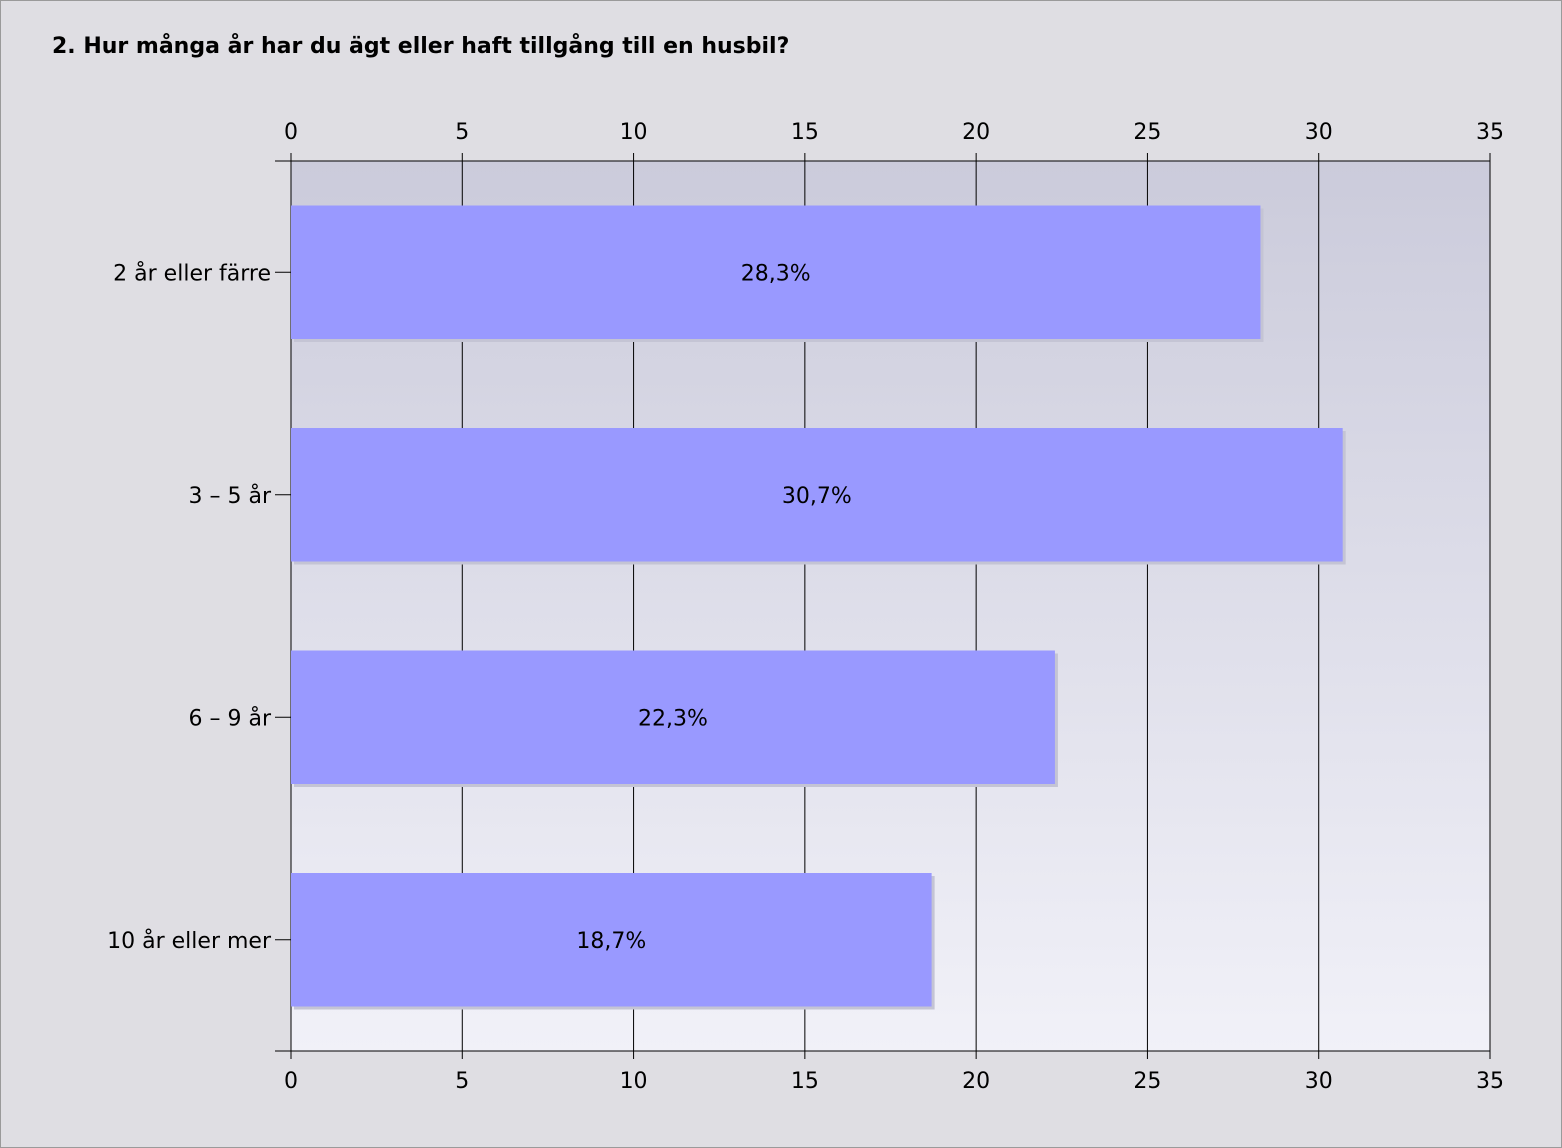 The image size is (1562, 1148). What do you see at coordinates (976, 1081) in the screenshot?
I see `x-tick-label-bottom: 20` at bounding box center [976, 1081].